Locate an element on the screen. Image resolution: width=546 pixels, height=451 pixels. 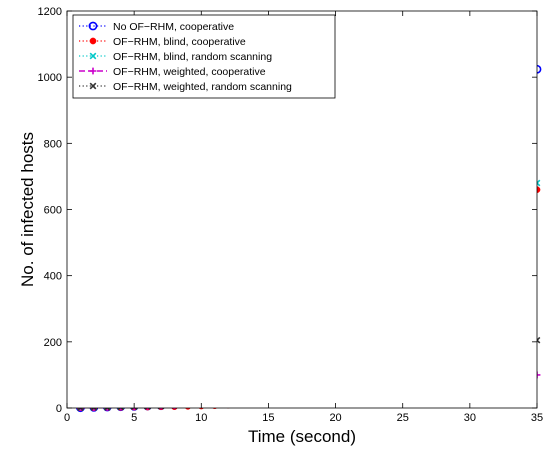
x-tick-label: 10 is located at coordinates (201, 418).